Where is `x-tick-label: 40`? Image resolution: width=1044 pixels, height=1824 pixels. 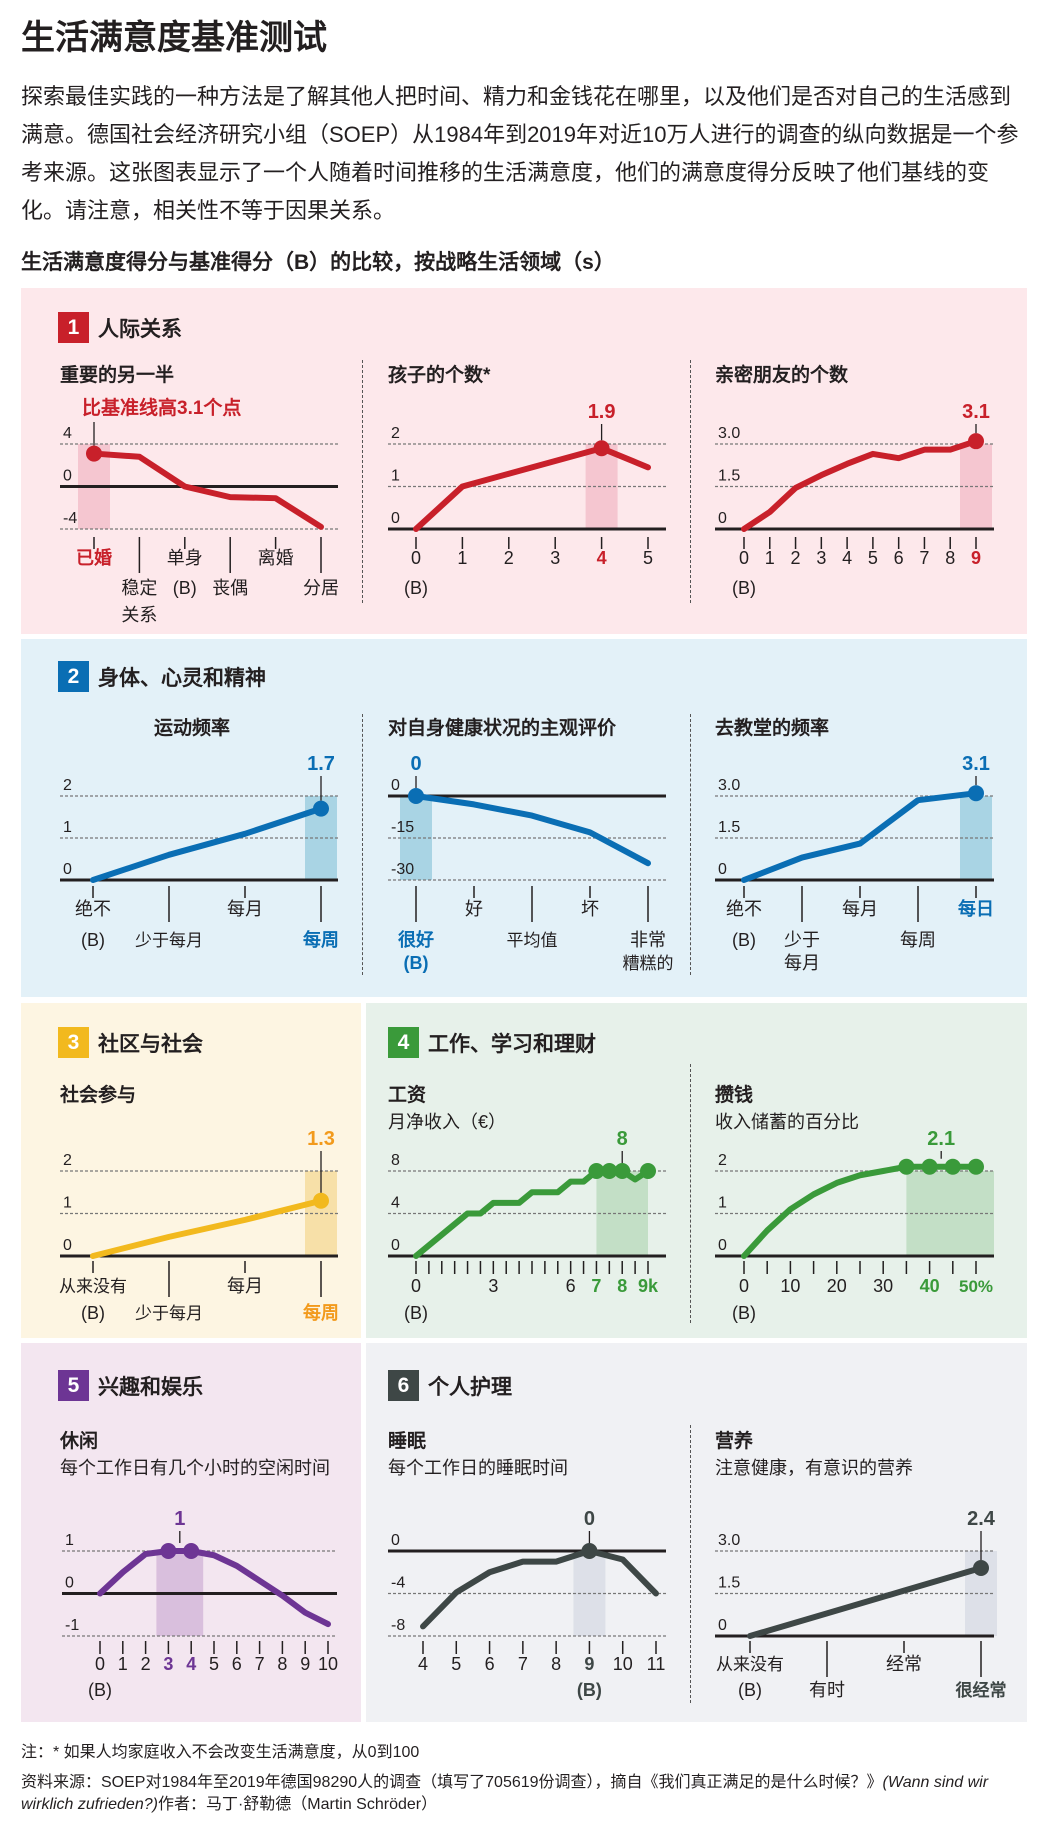
x-tick-label: 40 is located at coordinates (930, 1286).